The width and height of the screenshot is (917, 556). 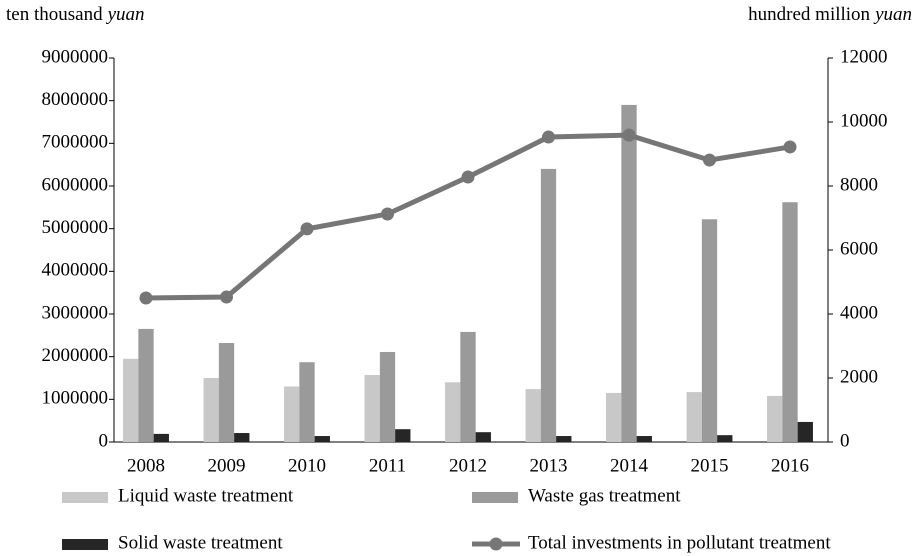 What do you see at coordinates (200, 542) in the screenshot?
I see `legend-label: Solid waste treatment` at bounding box center [200, 542].